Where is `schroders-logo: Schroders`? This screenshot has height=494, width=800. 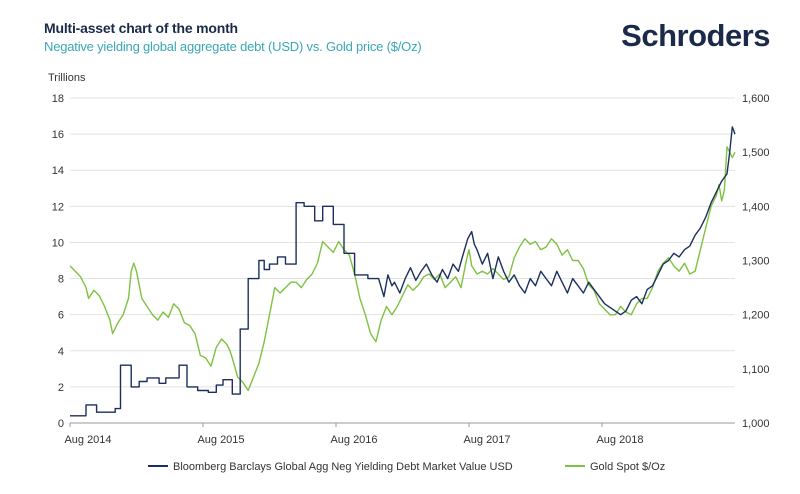 schroders-logo: Schroders is located at coordinates (695, 35).